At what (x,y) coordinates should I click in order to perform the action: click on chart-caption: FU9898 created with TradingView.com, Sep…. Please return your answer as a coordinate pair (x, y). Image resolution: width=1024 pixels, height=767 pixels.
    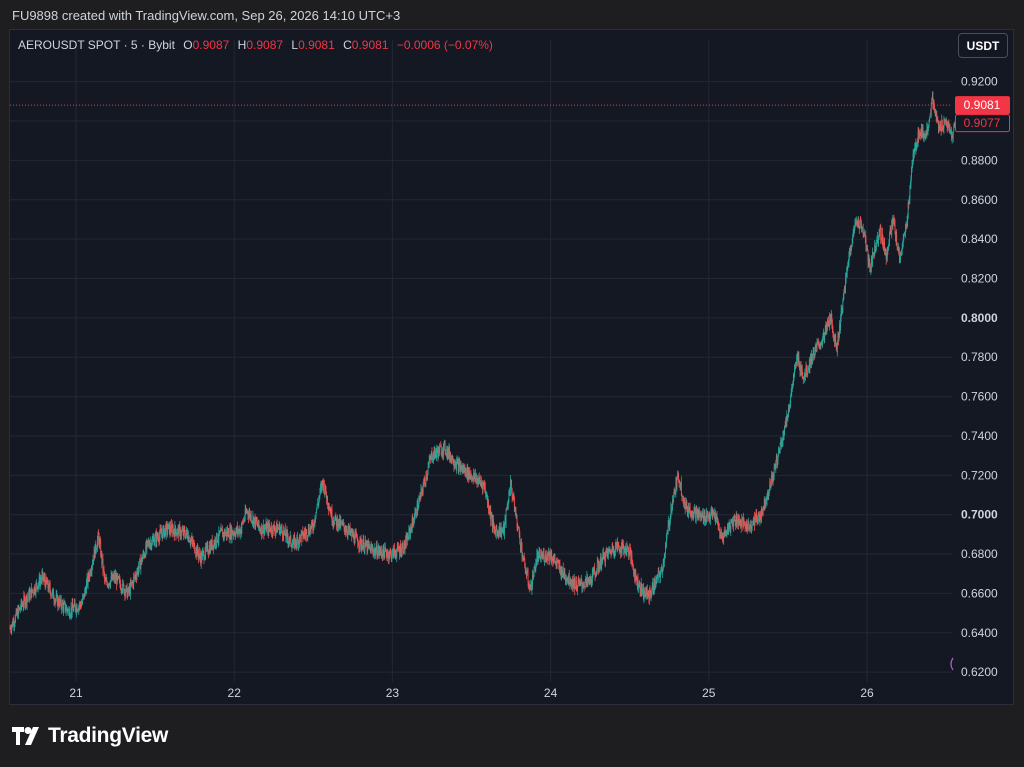
    Looking at the image, I should click on (206, 15).